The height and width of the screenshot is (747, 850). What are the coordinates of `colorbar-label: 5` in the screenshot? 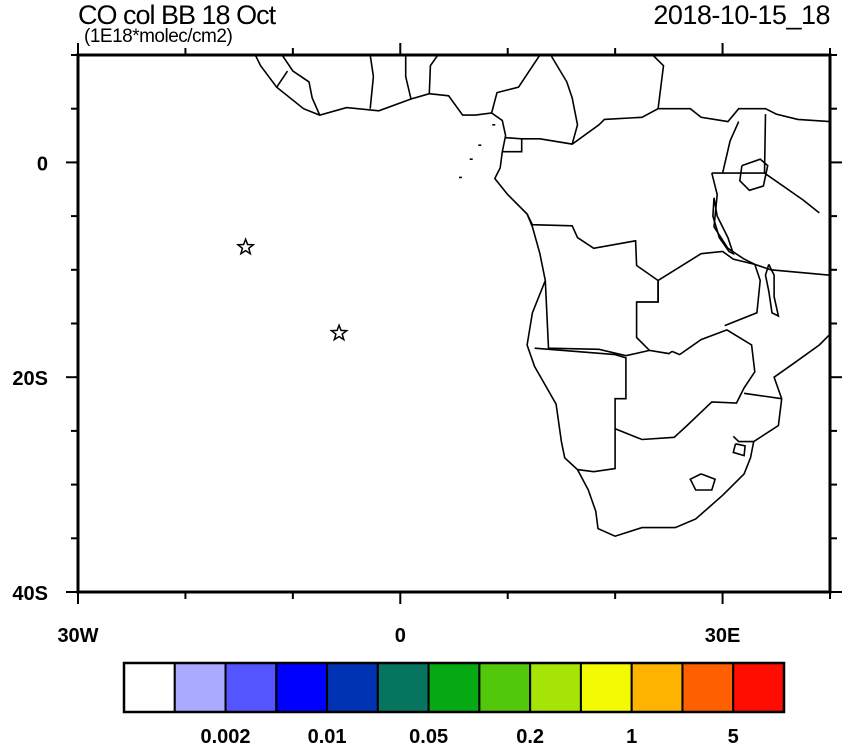 It's located at (733, 736).